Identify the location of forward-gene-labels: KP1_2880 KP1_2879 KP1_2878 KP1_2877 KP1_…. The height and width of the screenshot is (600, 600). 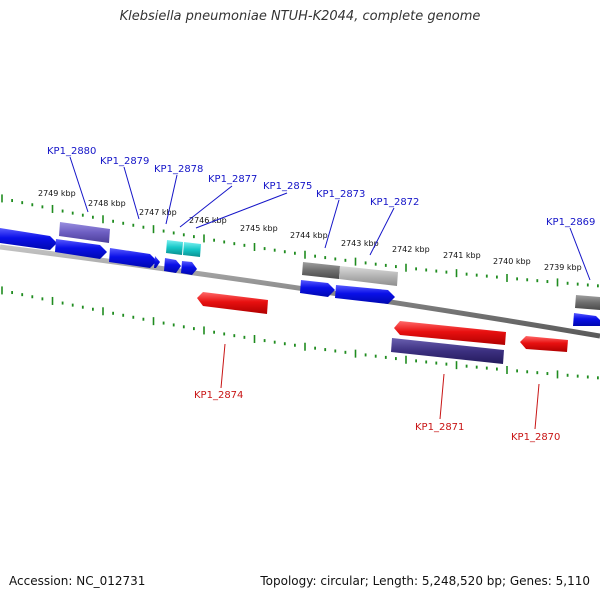
(321, 187).